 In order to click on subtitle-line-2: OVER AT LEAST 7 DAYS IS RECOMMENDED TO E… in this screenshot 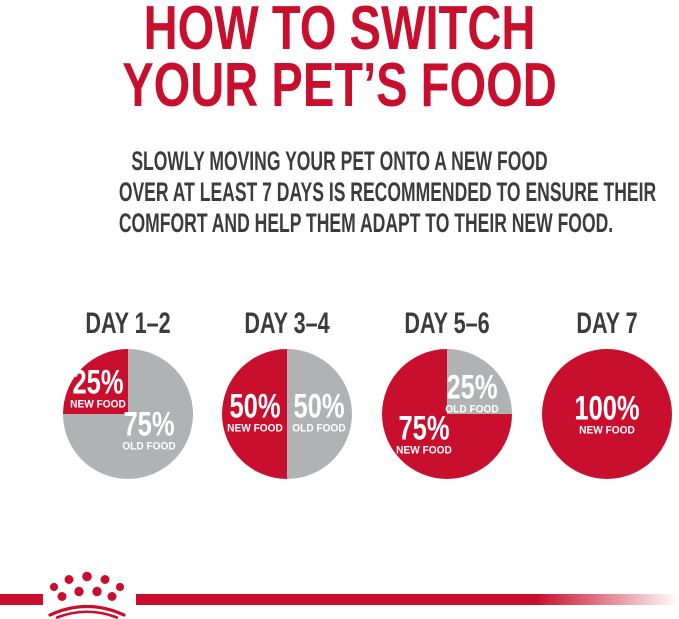, I will do `click(387, 192)`.